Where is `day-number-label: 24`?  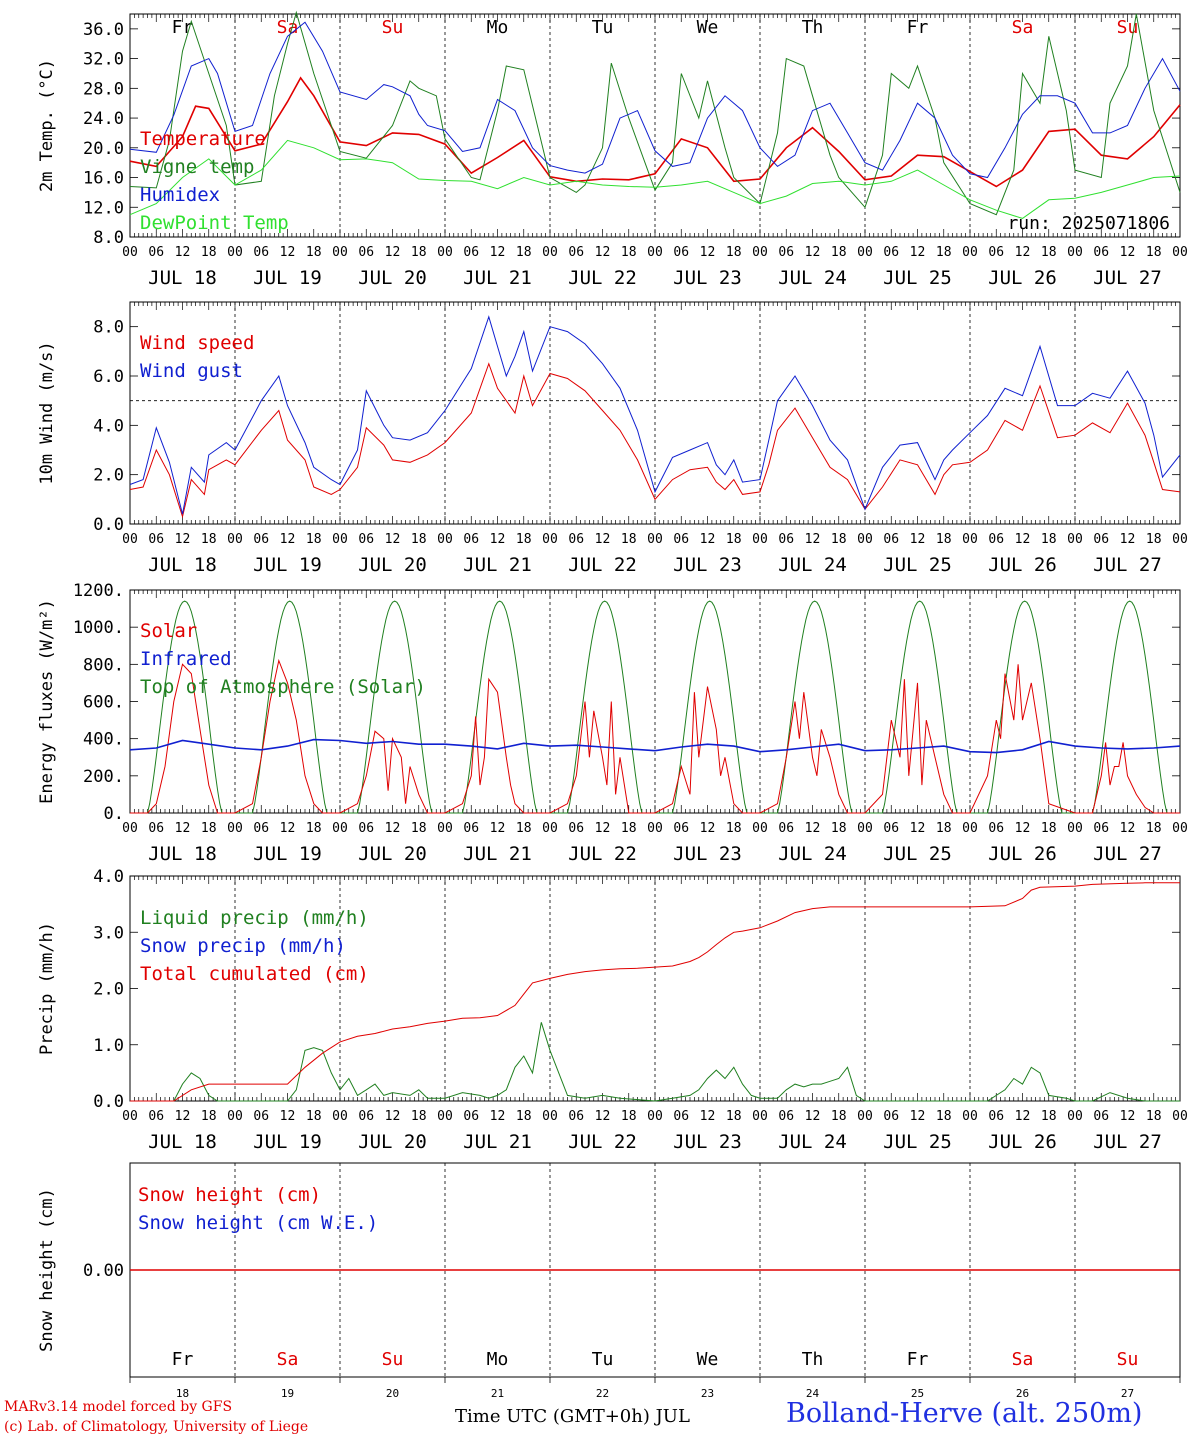 day-number-label: 24 is located at coordinates (813, 1393).